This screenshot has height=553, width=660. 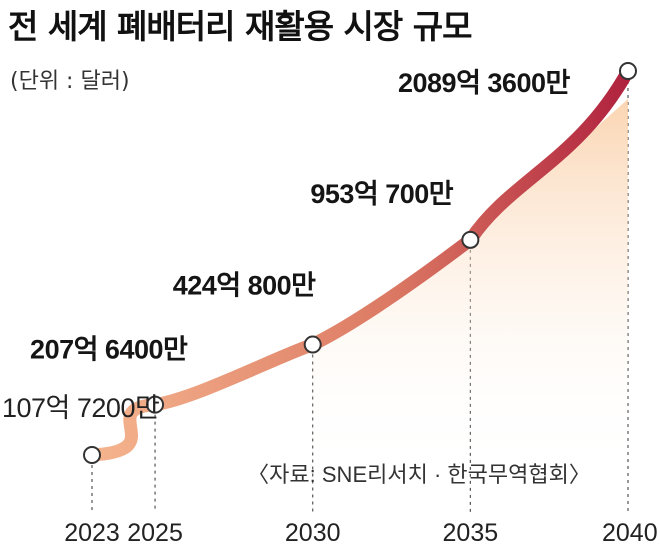 I want to click on value-label-2025: 207억 6400만, so click(x=109, y=350).